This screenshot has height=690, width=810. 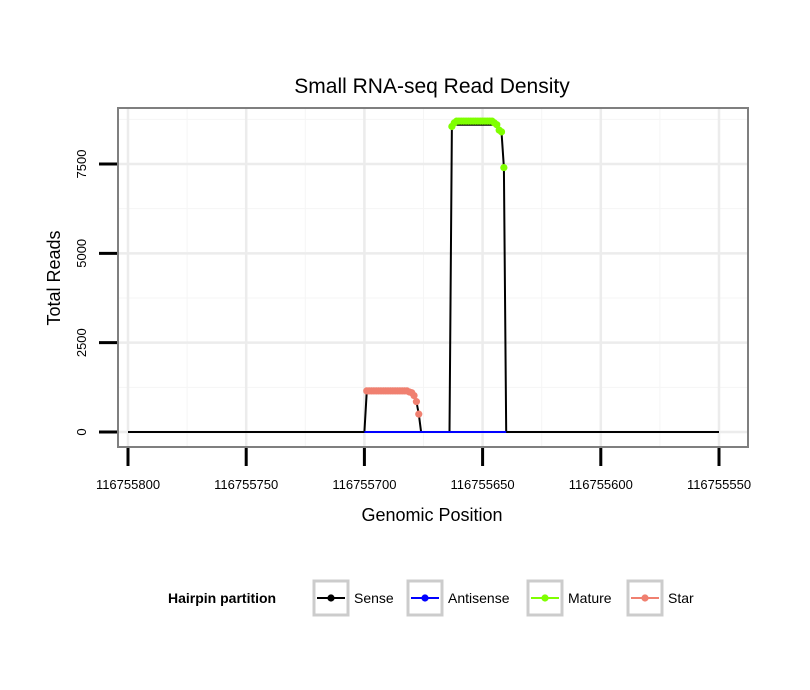 I want to click on y-tick-label: 0, so click(x=81, y=431).